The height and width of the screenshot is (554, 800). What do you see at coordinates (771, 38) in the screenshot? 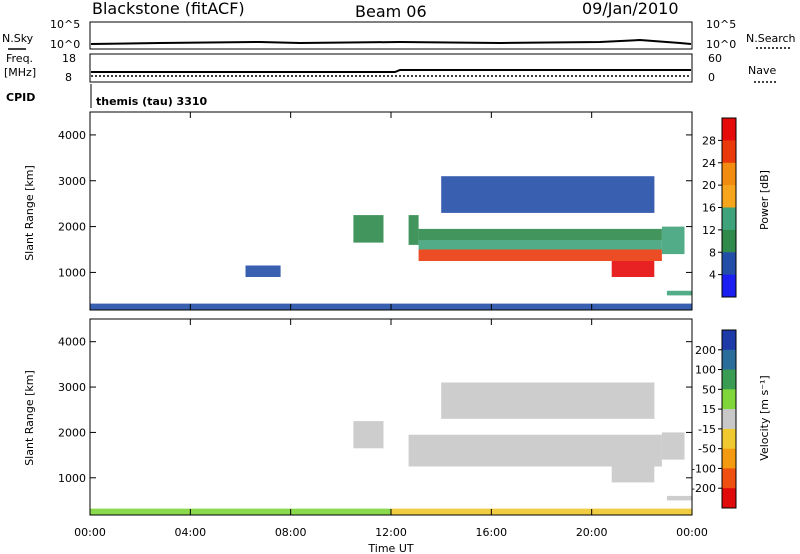
I see `nsearch-label: N.Search` at bounding box center [771, 38].